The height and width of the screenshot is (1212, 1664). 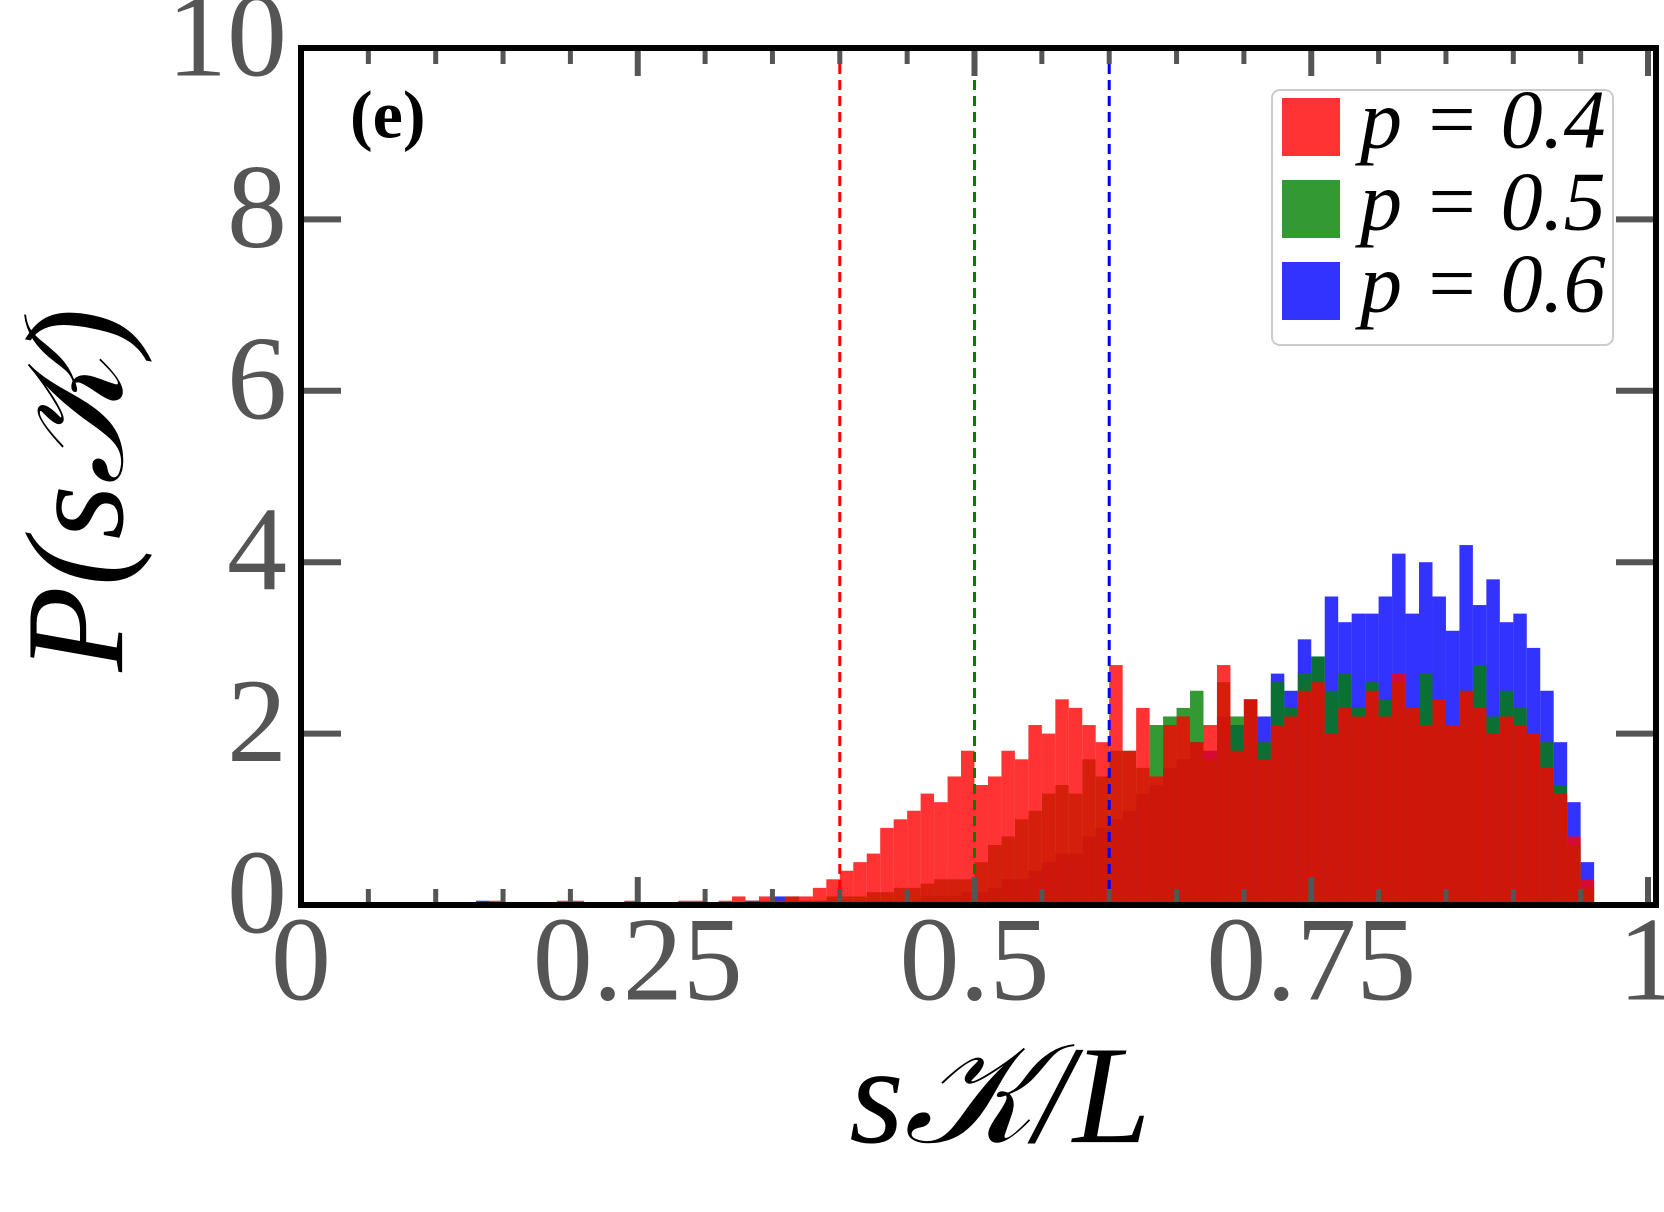 I want to click on x-tick-label: 1, so click(x=1641, y=959).